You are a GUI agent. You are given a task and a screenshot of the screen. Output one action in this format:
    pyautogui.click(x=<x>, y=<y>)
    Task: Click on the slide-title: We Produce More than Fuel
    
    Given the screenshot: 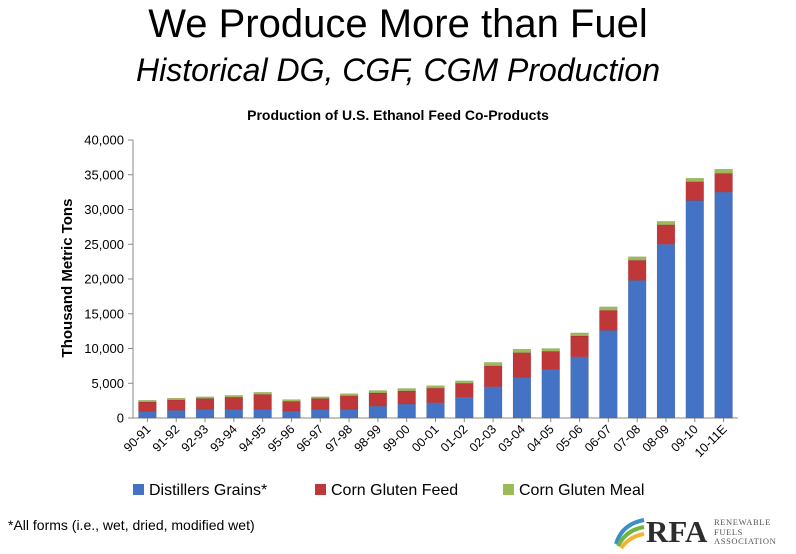 What is the action you would take?
    pyautogui.click(x=398, y=24)
    